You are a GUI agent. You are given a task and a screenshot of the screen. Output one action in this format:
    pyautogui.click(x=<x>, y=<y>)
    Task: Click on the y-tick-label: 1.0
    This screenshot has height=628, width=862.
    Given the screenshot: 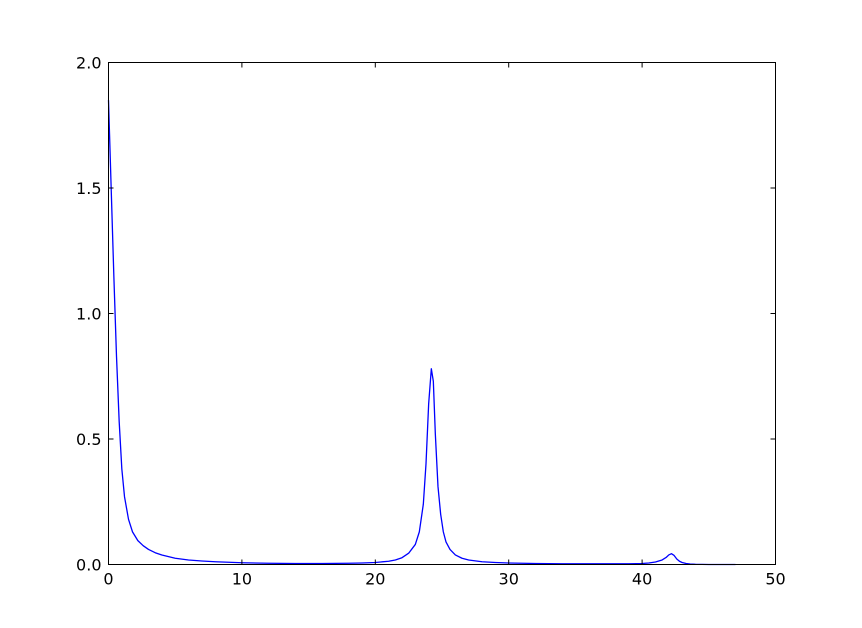 What is the action you would take?
    pyautogui.click(x=88, y=314)
    